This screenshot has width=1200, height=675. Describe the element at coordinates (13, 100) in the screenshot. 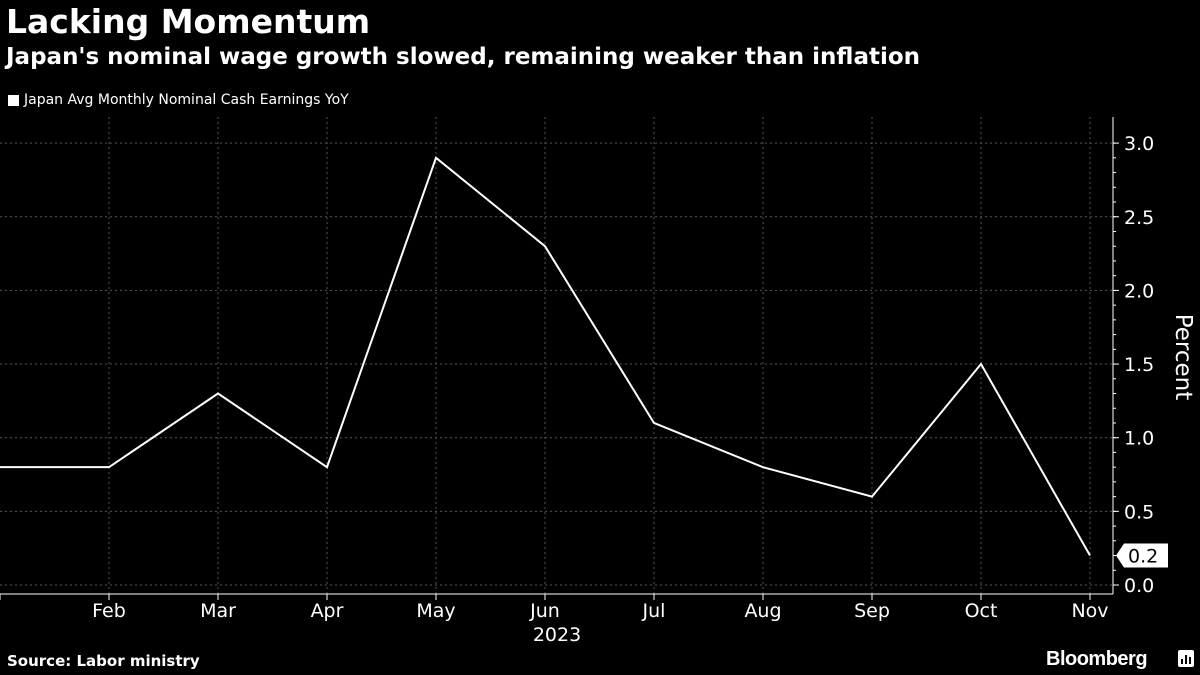

I see `legend-swatch` at that location.